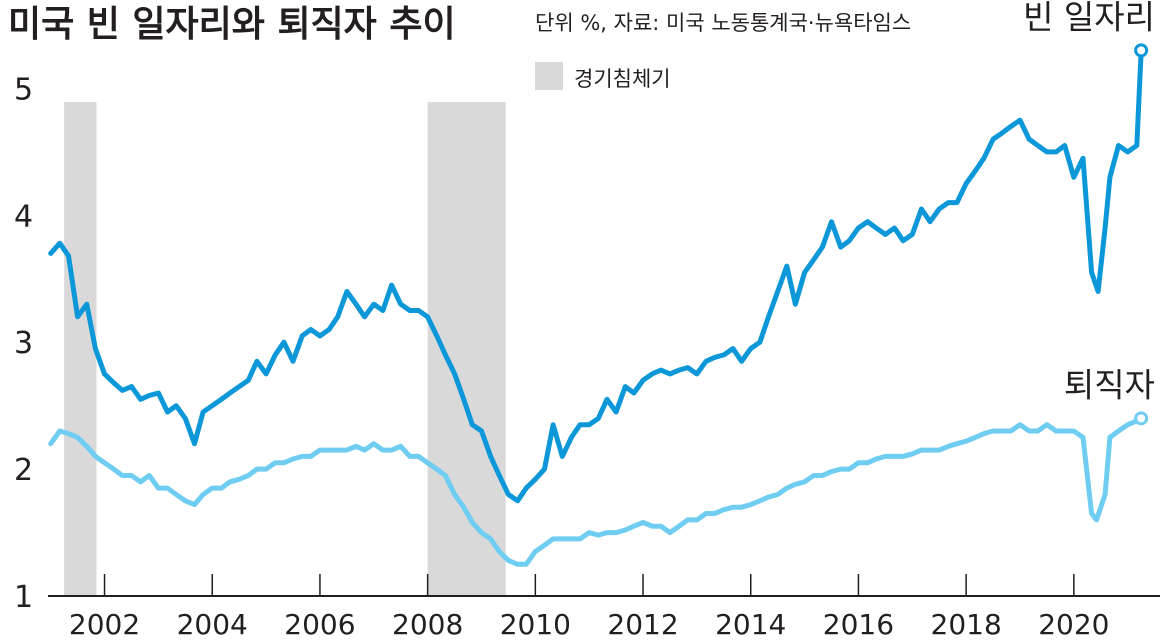 The height and width of the screenshot is (640, 1165). Describe the element at coordinates (1141, 418) in the screenshot. I see `quits-end-marker` at that location.